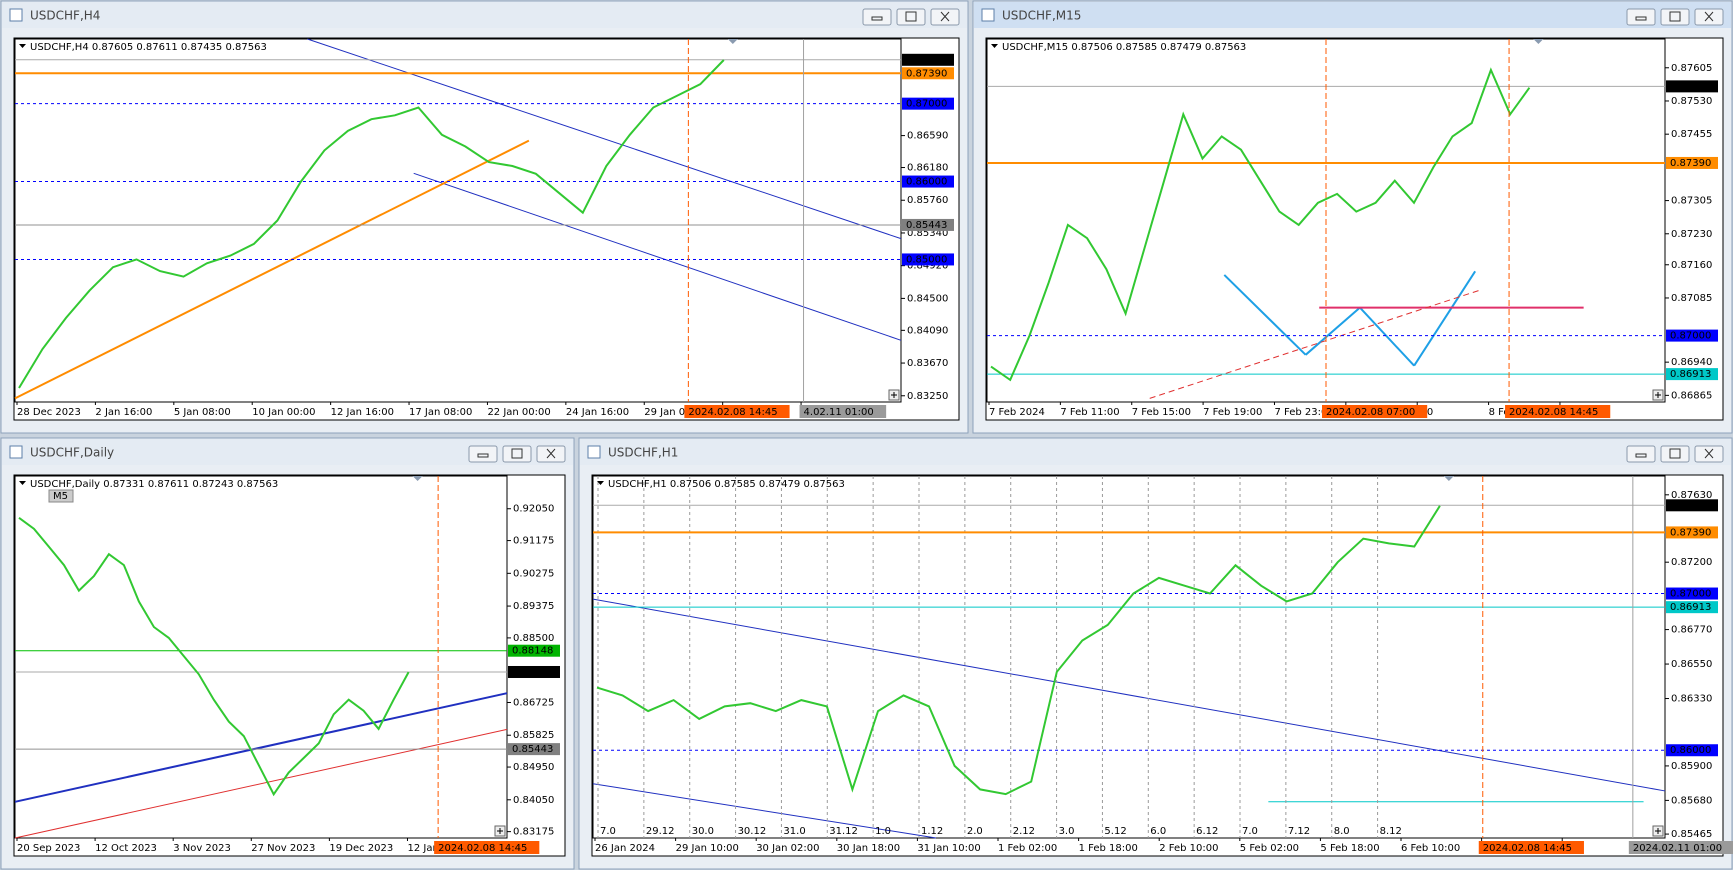 This screenshot has width=1733, height=870. What do you see at coordinates (787, 848) in the screenshot?
I see `x-tick-label: 30 Jan 02:00` at bounding box center [787, 848].